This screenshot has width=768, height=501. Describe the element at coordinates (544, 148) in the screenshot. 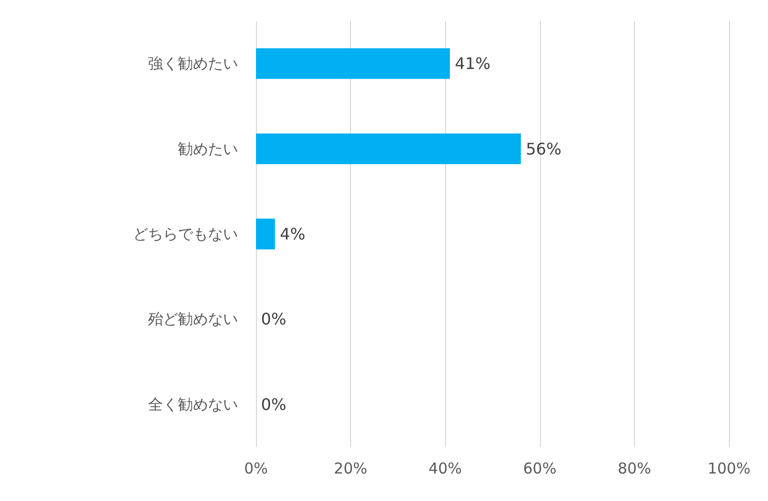

I see `data-label: 56%` at that location.